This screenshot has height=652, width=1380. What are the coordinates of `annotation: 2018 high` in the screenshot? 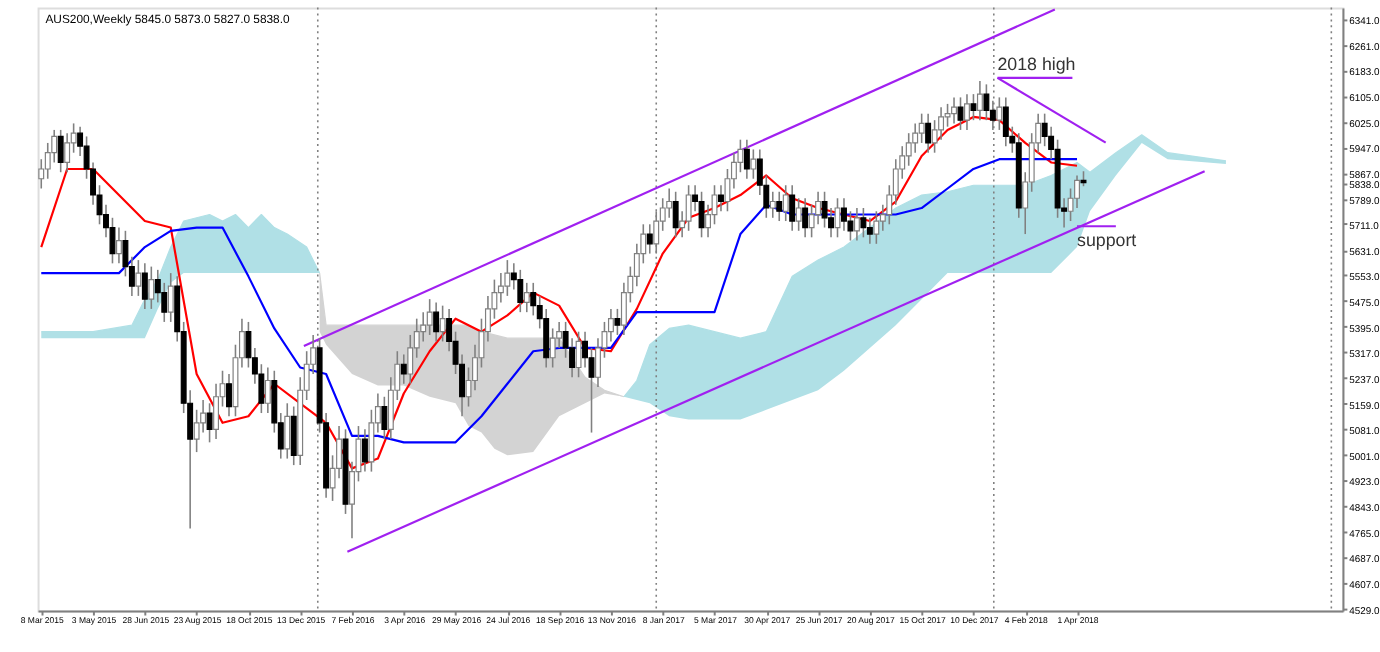 It's located at (1036, 63).